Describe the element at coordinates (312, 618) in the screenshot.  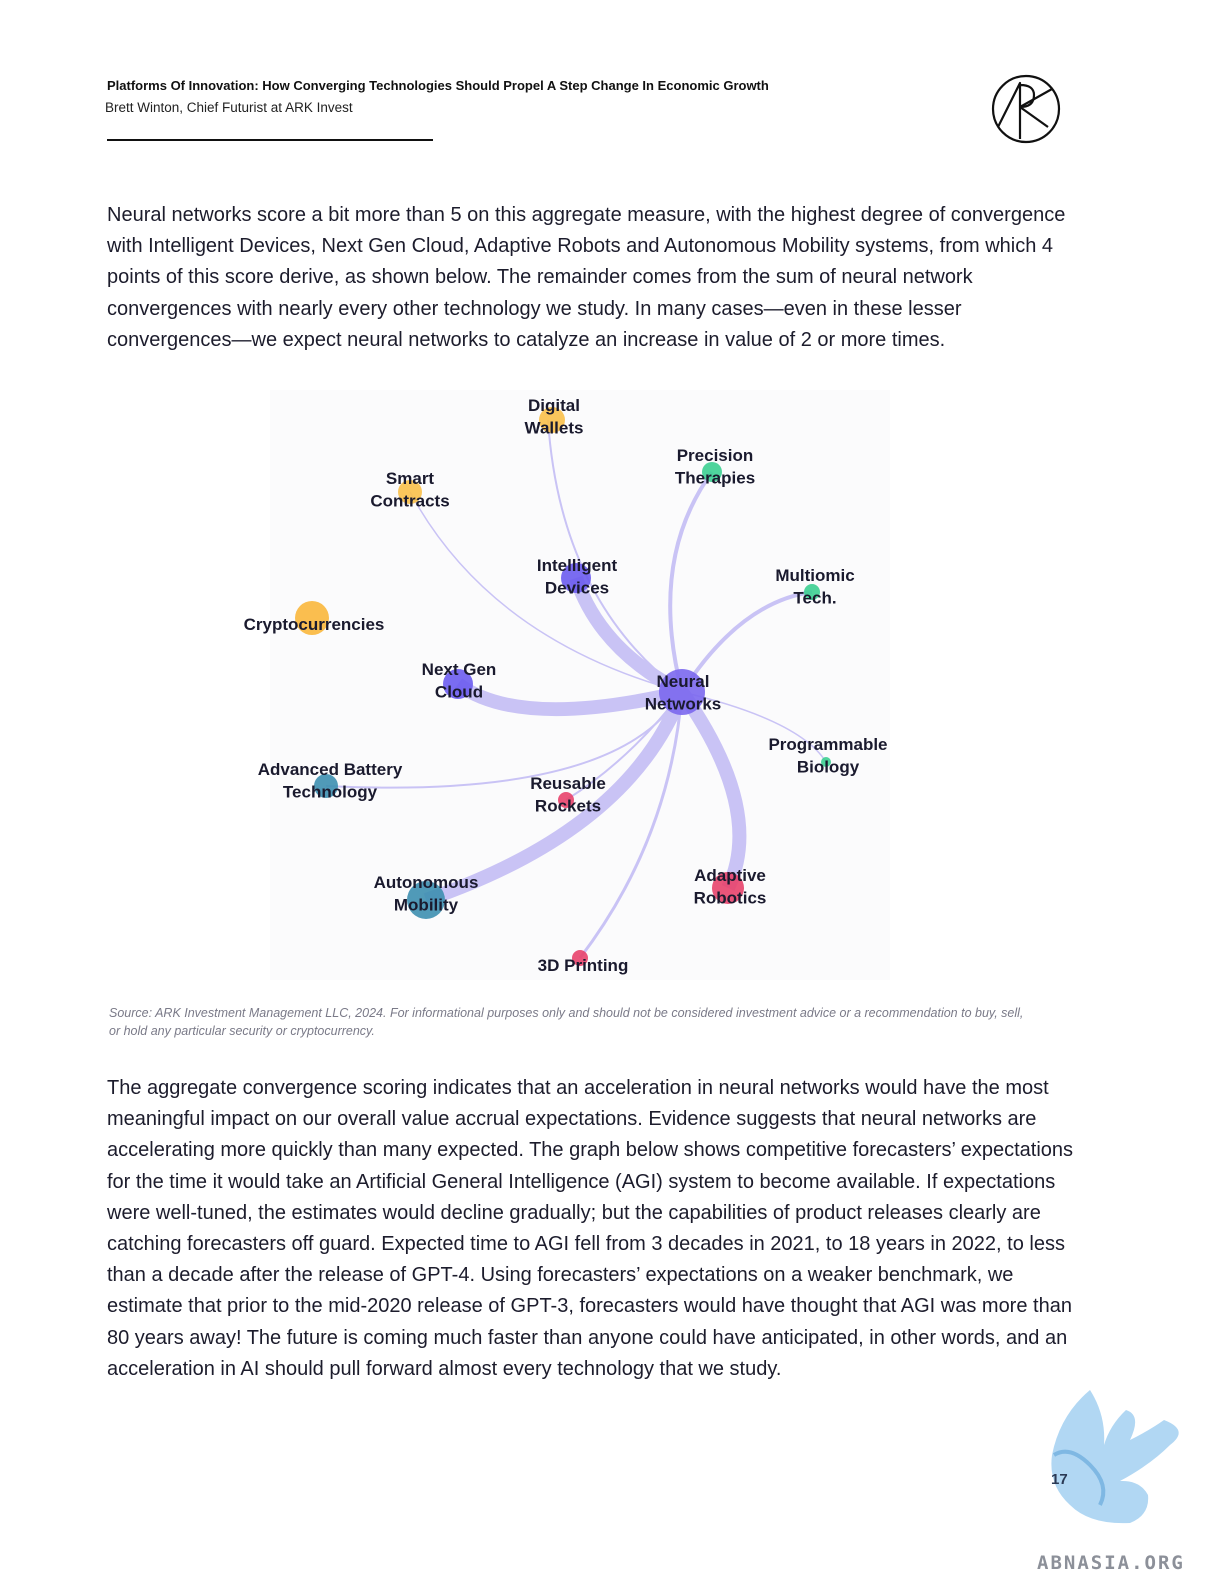
I see `node-cryptocurrencies-dot` at that location.